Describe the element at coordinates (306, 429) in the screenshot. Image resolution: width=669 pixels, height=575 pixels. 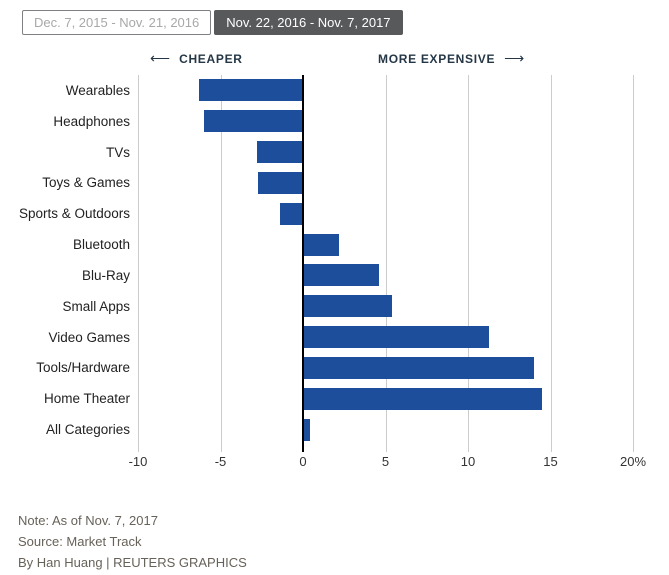
I see `bar-all-categories` at that location.